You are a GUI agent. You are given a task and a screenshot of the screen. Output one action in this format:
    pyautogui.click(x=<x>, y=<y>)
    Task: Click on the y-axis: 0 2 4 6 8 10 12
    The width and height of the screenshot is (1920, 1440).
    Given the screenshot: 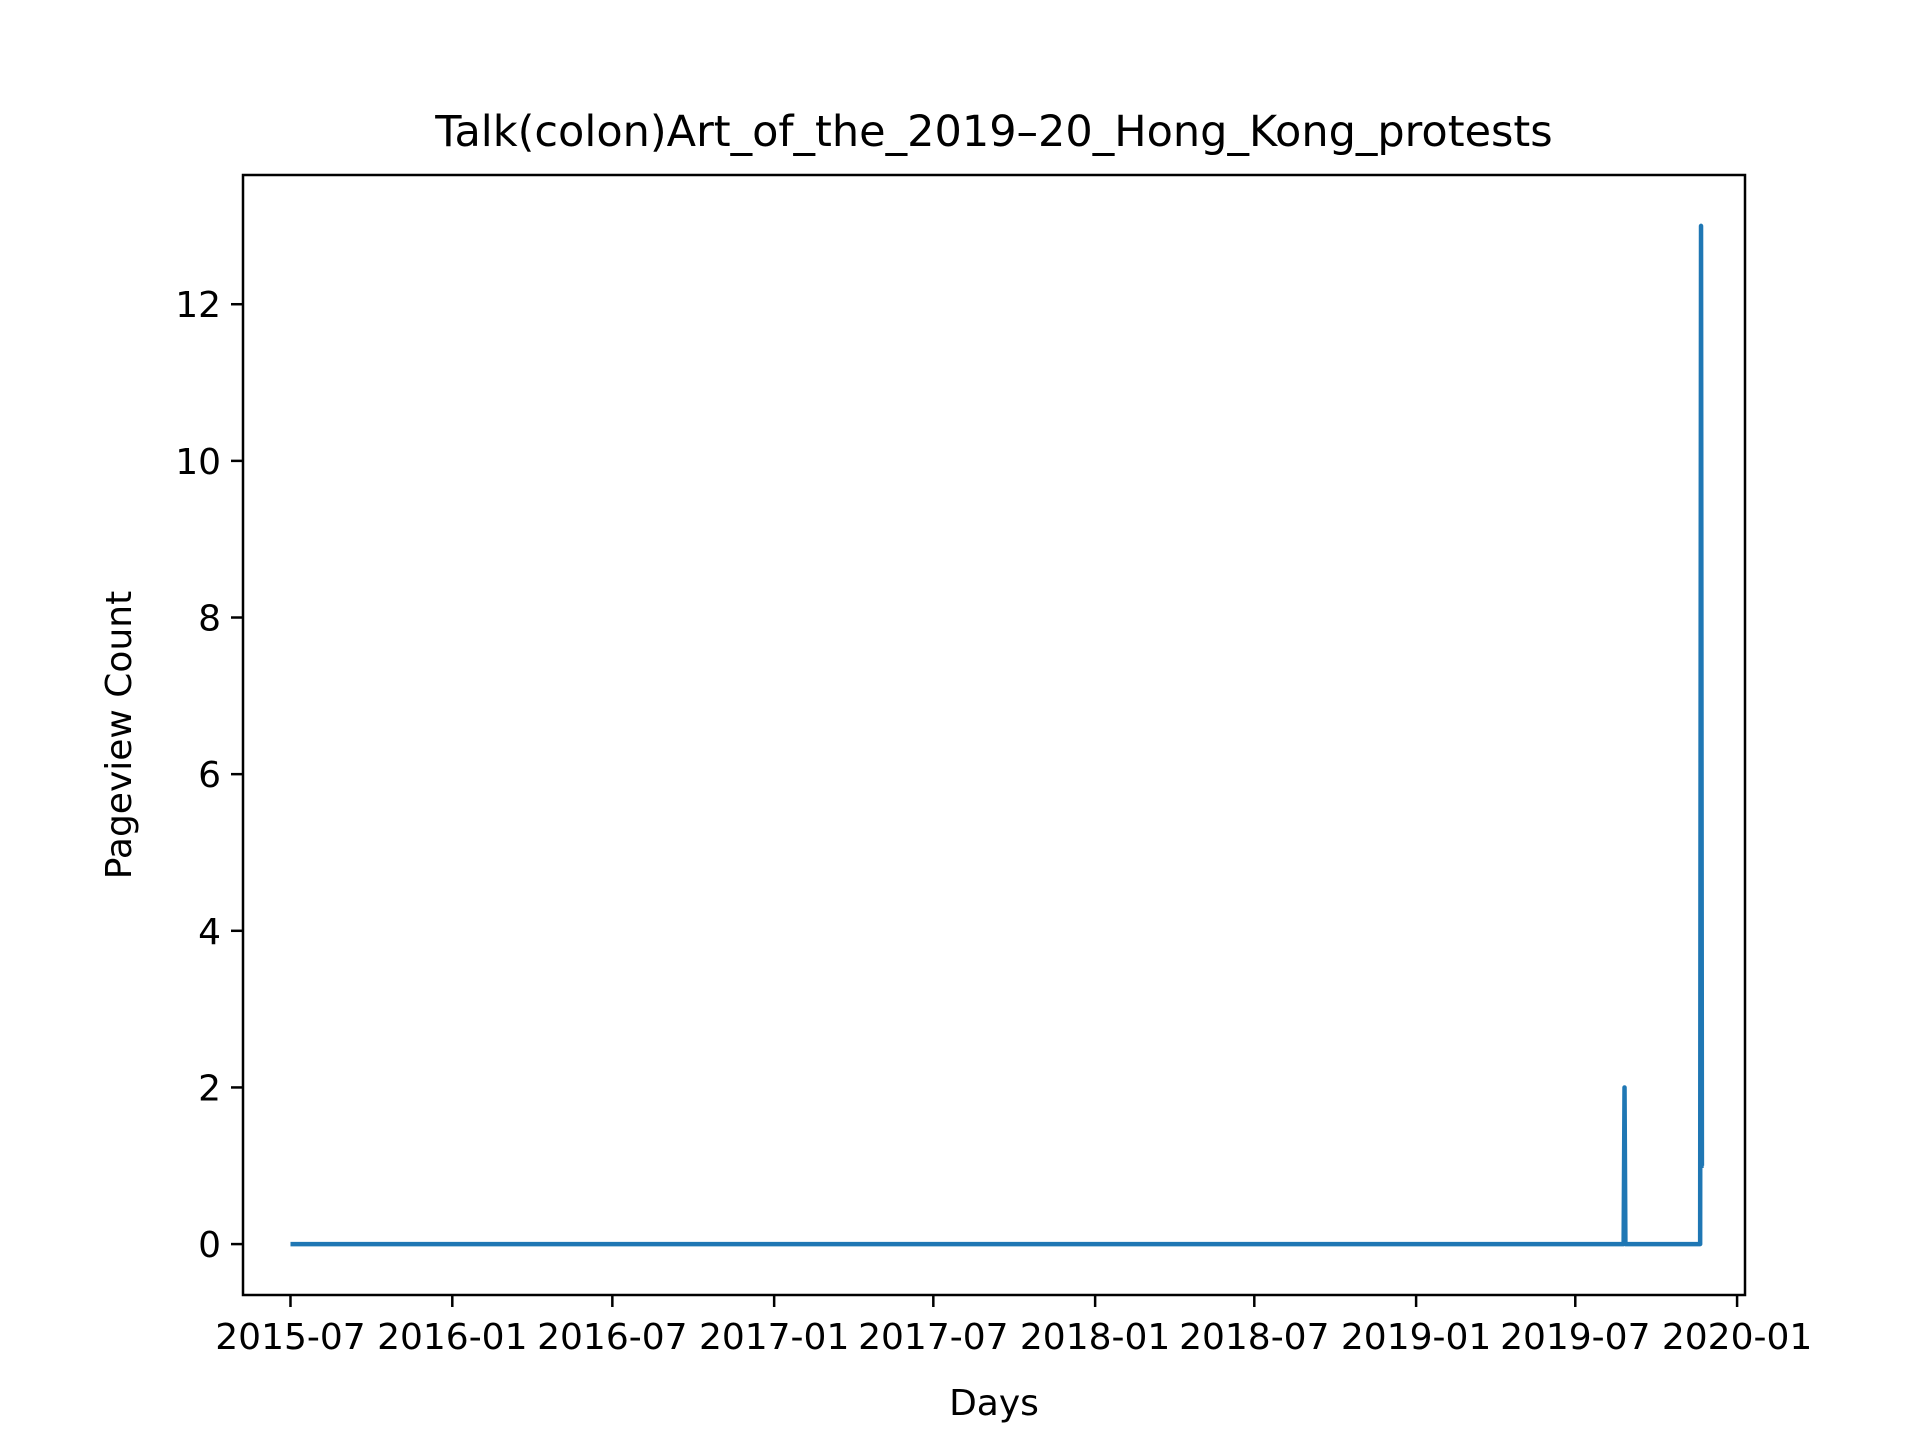 What is the action you would take?
    pyautogui.click(x=209, y=775)
    